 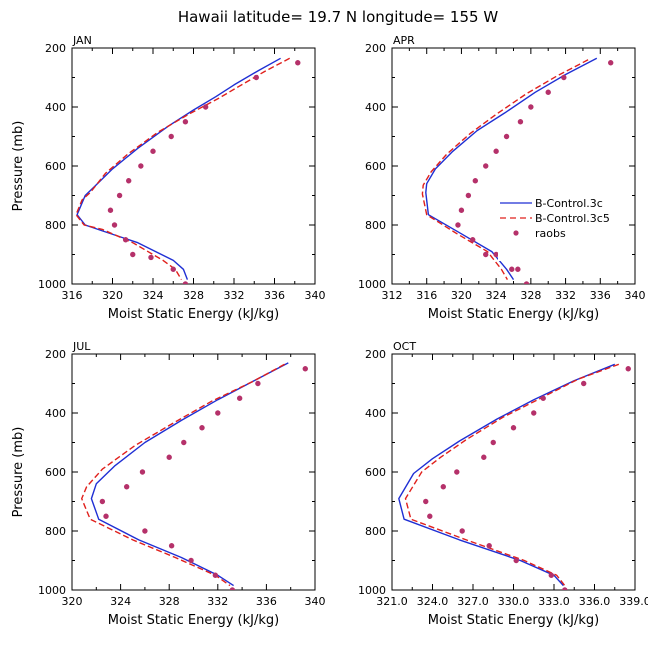 I want to click on y-tick-label-apr: 600, so click(x=375, y=166).